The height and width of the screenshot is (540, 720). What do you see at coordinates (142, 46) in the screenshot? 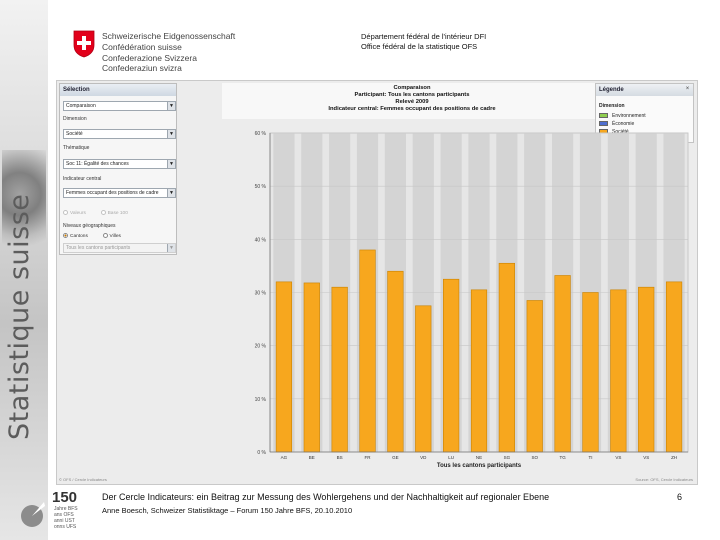
I see `confederation-line: Confédération suisse` at bounding box center [142, 46].